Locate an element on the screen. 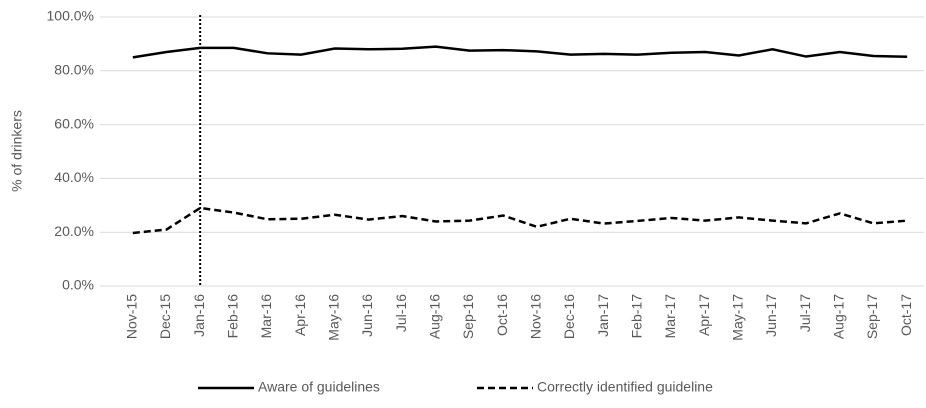 The image size is (926, 408). x-tick-label: Jun-17 is located at coordinates (771, 315).